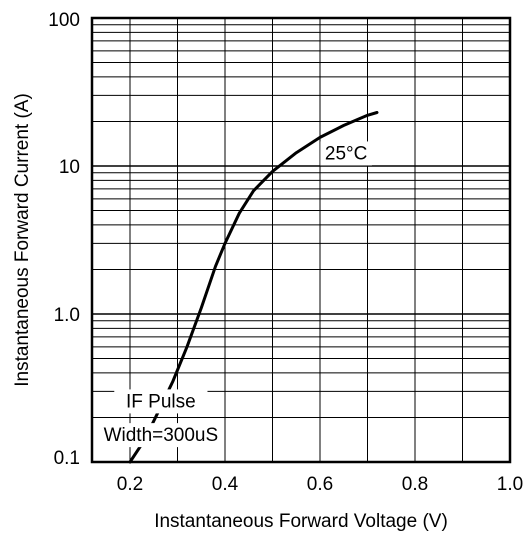  I want to click on x-tick-label: 1.0, so click(510, 484).